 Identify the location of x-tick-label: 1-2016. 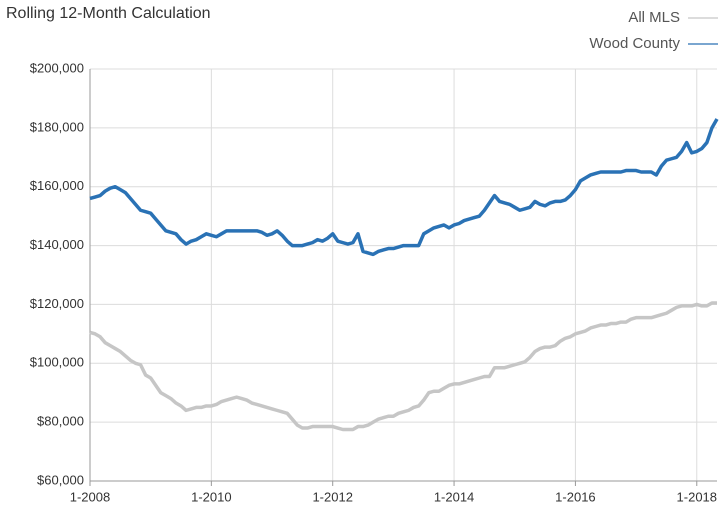
(575, 496).